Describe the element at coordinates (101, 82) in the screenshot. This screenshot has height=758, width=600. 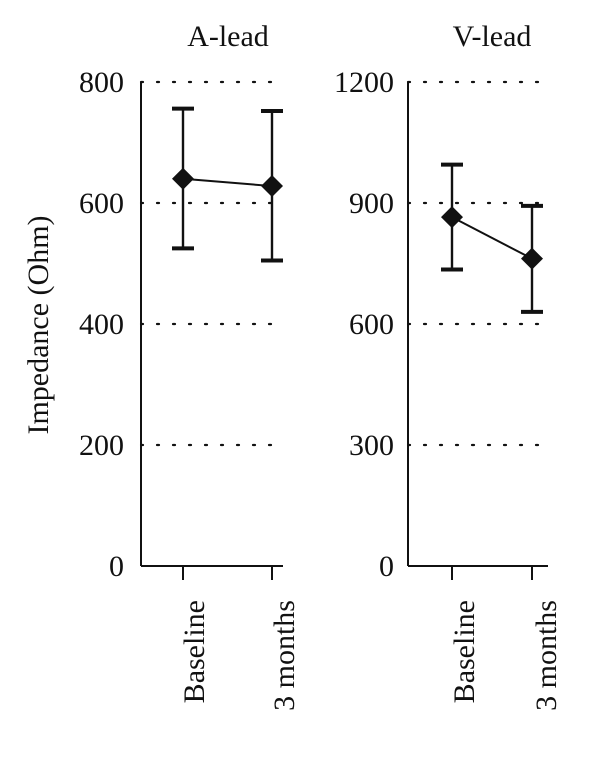
I see `y-tick-label: 800` at that location.